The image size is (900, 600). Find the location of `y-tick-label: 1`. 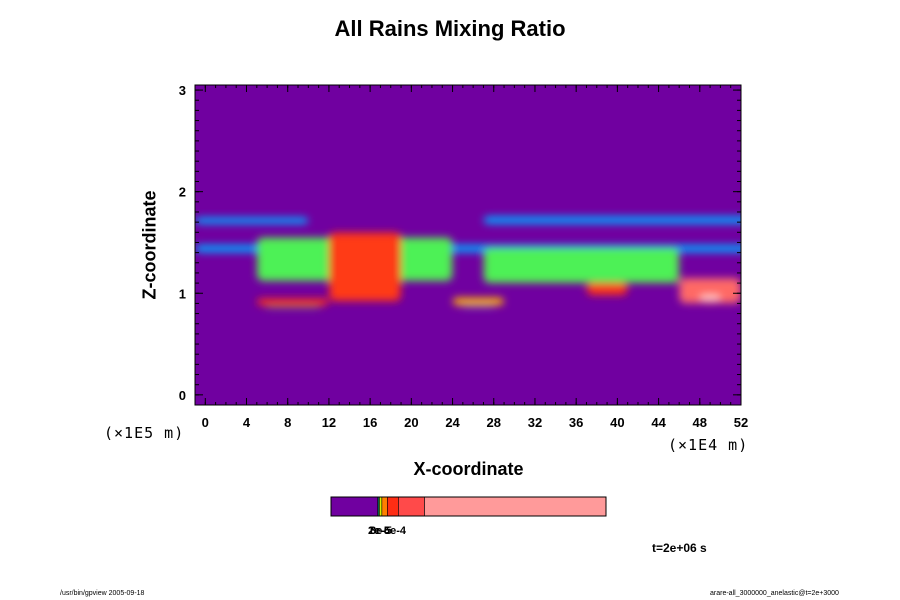

y-tick-label: 1 is located at coordinates (182, 293).